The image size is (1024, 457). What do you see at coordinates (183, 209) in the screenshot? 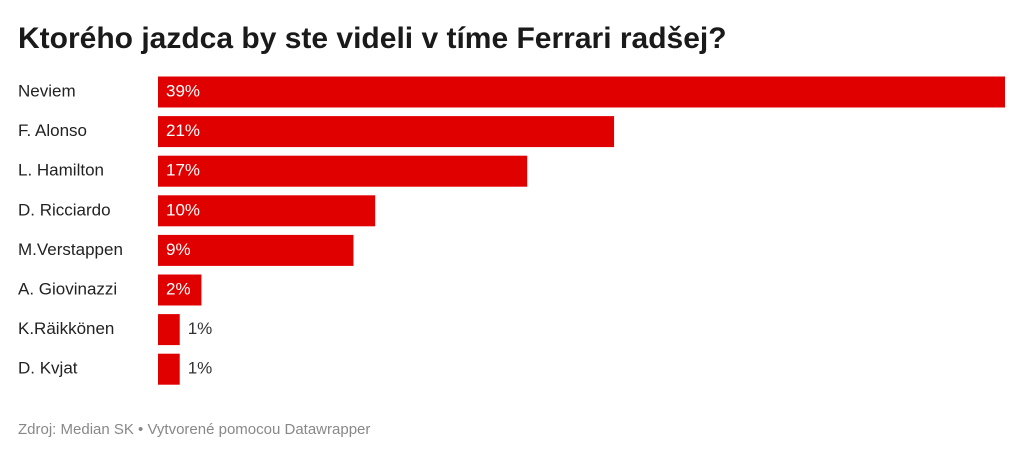
I see `value-label: 10%` at bounding box center [183, 209].